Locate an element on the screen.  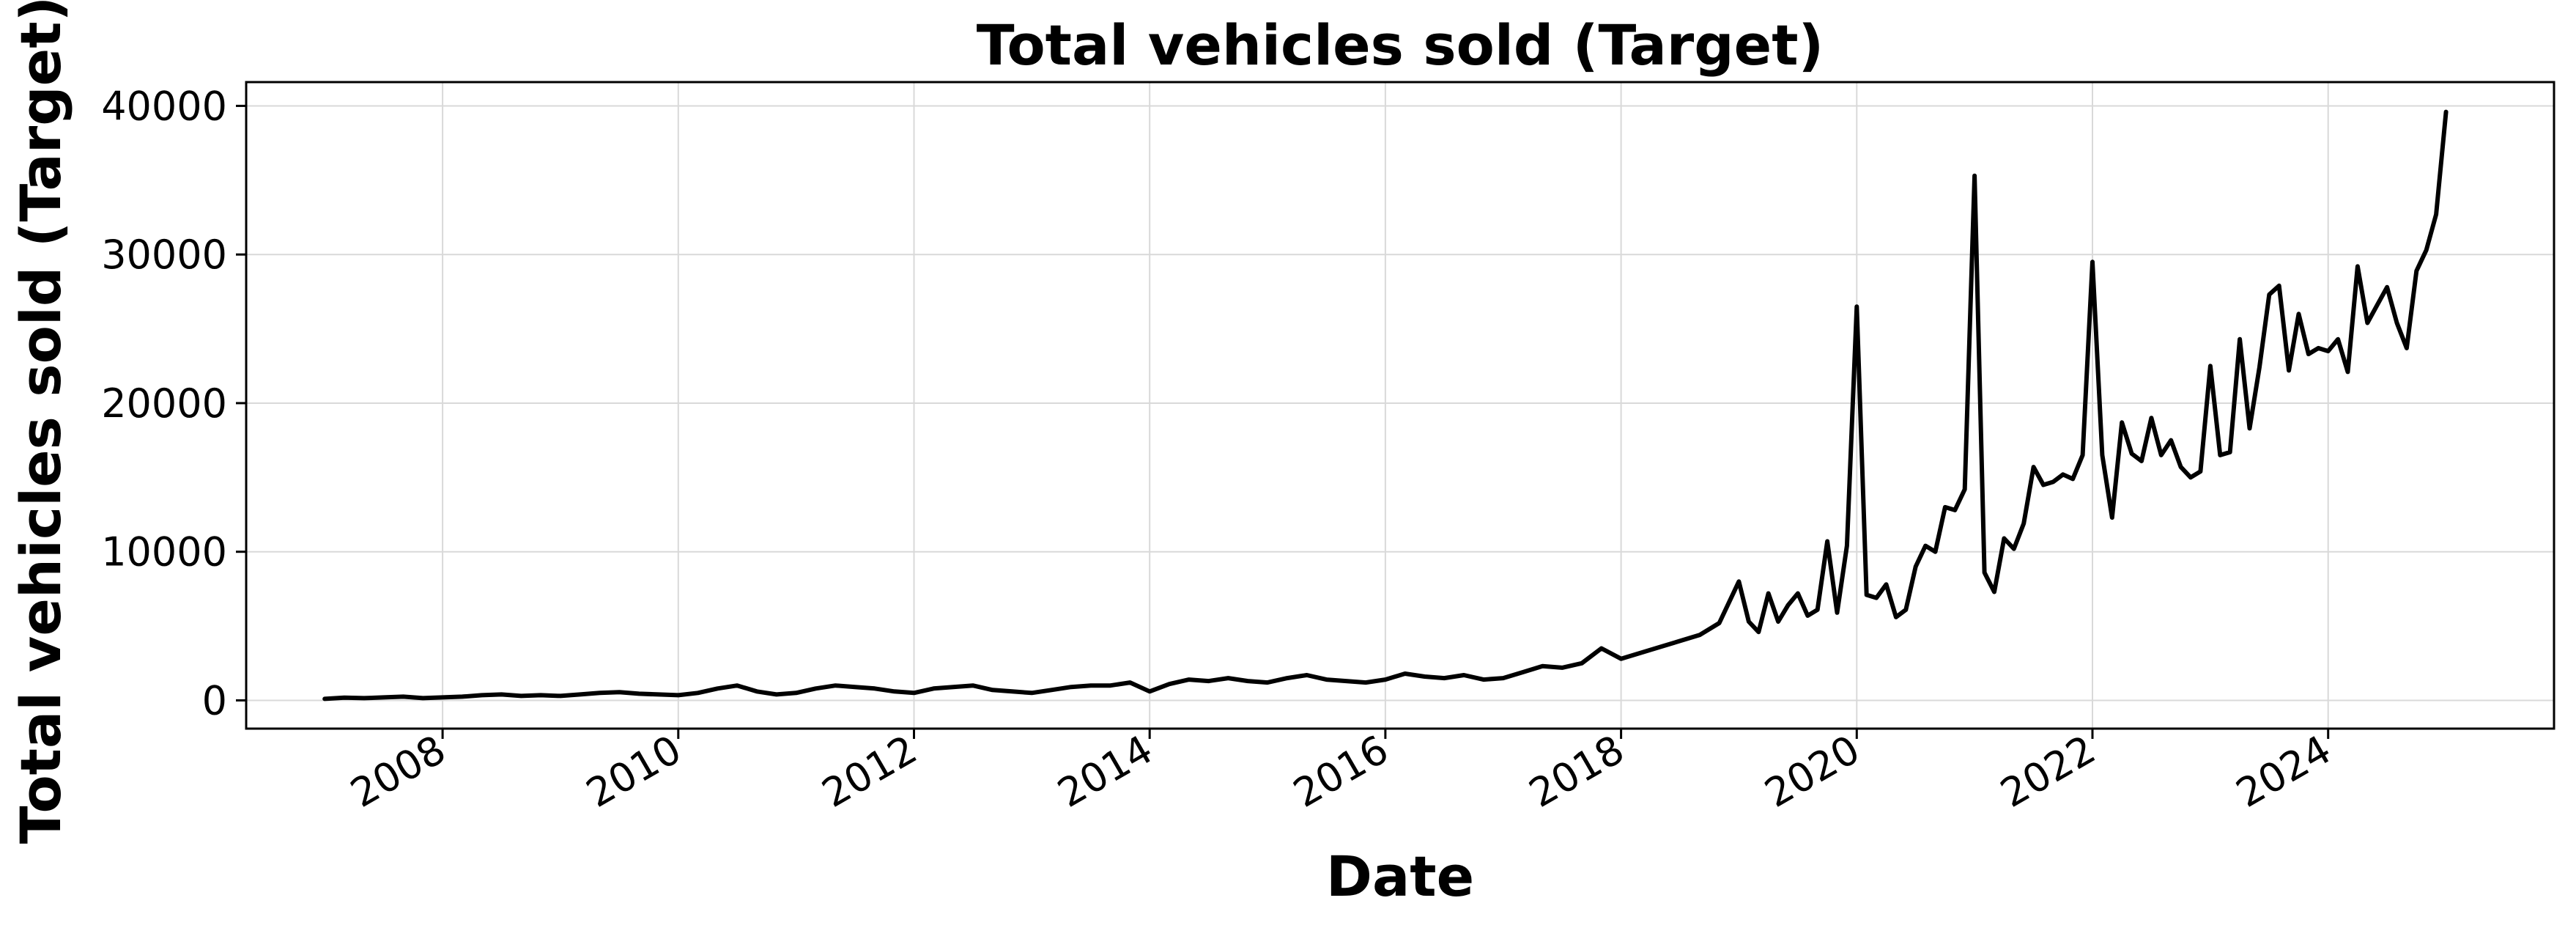
x-tick-label: 2008 is located at coordinates (398, 771).